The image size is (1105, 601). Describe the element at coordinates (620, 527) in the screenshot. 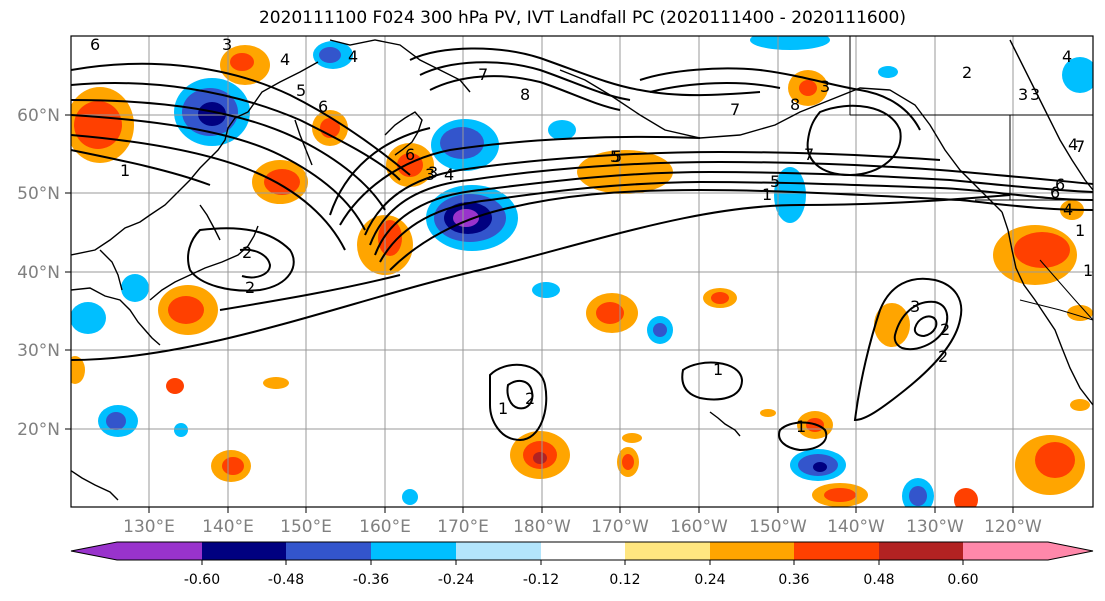

I see `longitude-label: 170°W` at that location.